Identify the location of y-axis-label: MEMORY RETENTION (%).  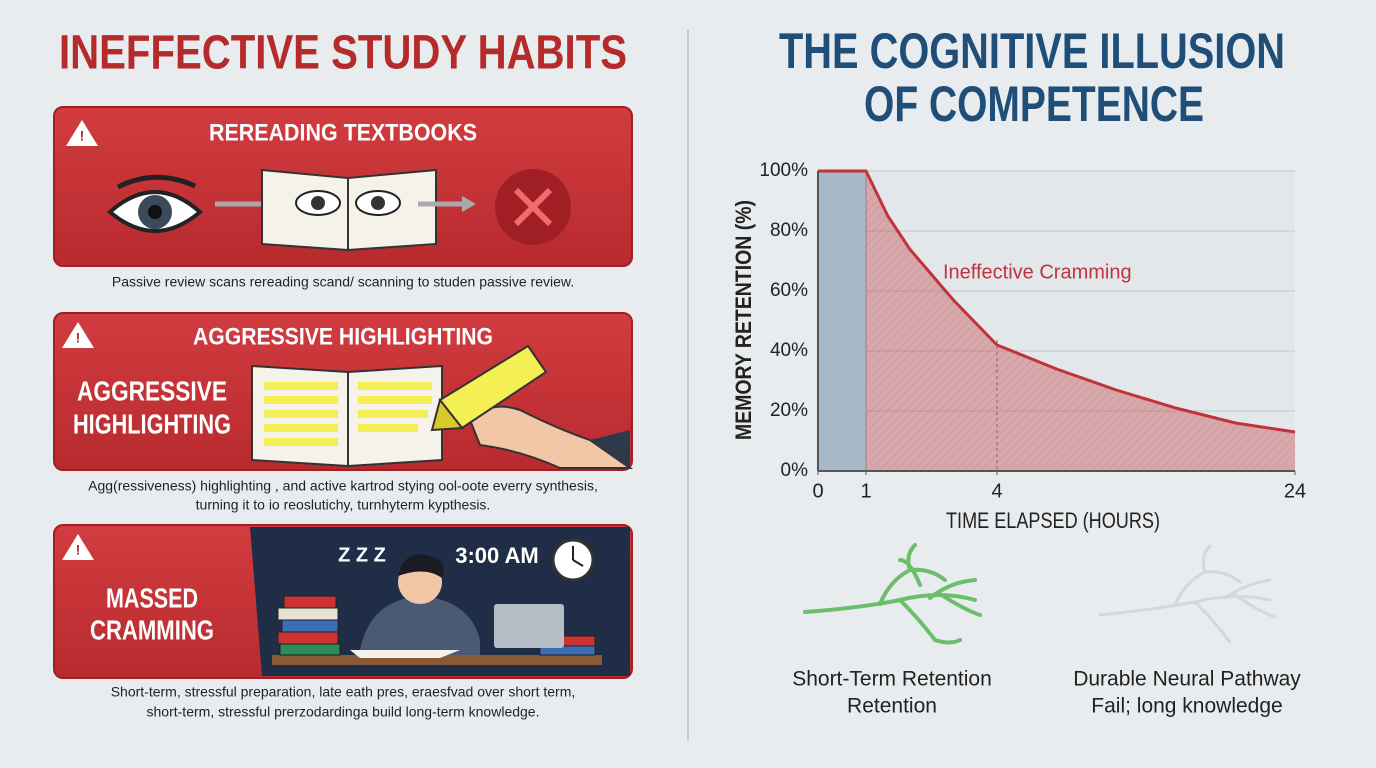
(743, 320).